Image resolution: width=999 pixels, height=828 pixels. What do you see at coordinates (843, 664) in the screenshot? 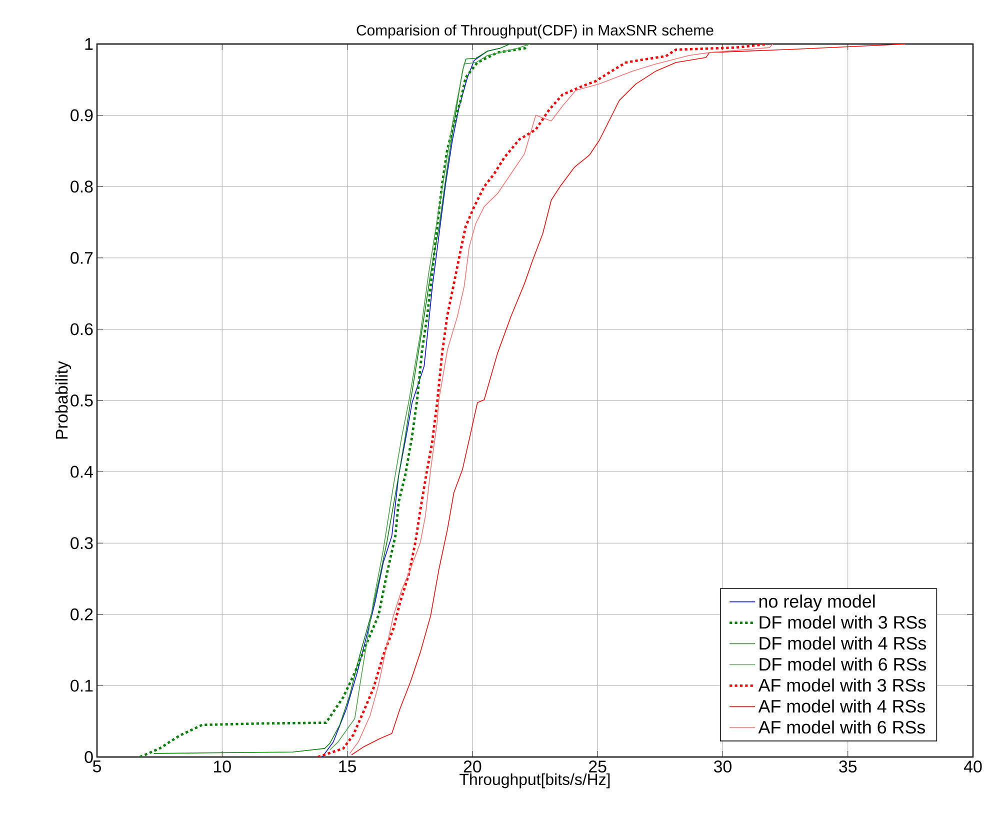
I see `legend-label: DF model with 6 RSs` at bounding box center [843, 664].